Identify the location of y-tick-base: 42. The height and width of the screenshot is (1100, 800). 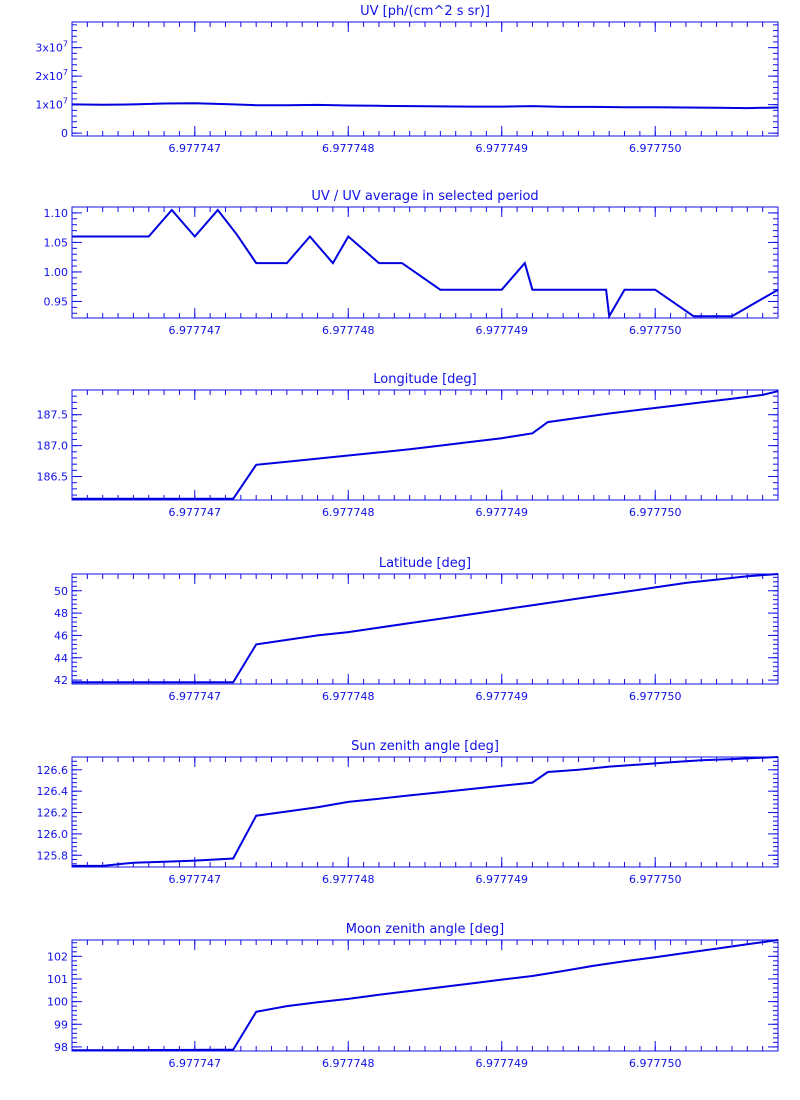
(61, 680).